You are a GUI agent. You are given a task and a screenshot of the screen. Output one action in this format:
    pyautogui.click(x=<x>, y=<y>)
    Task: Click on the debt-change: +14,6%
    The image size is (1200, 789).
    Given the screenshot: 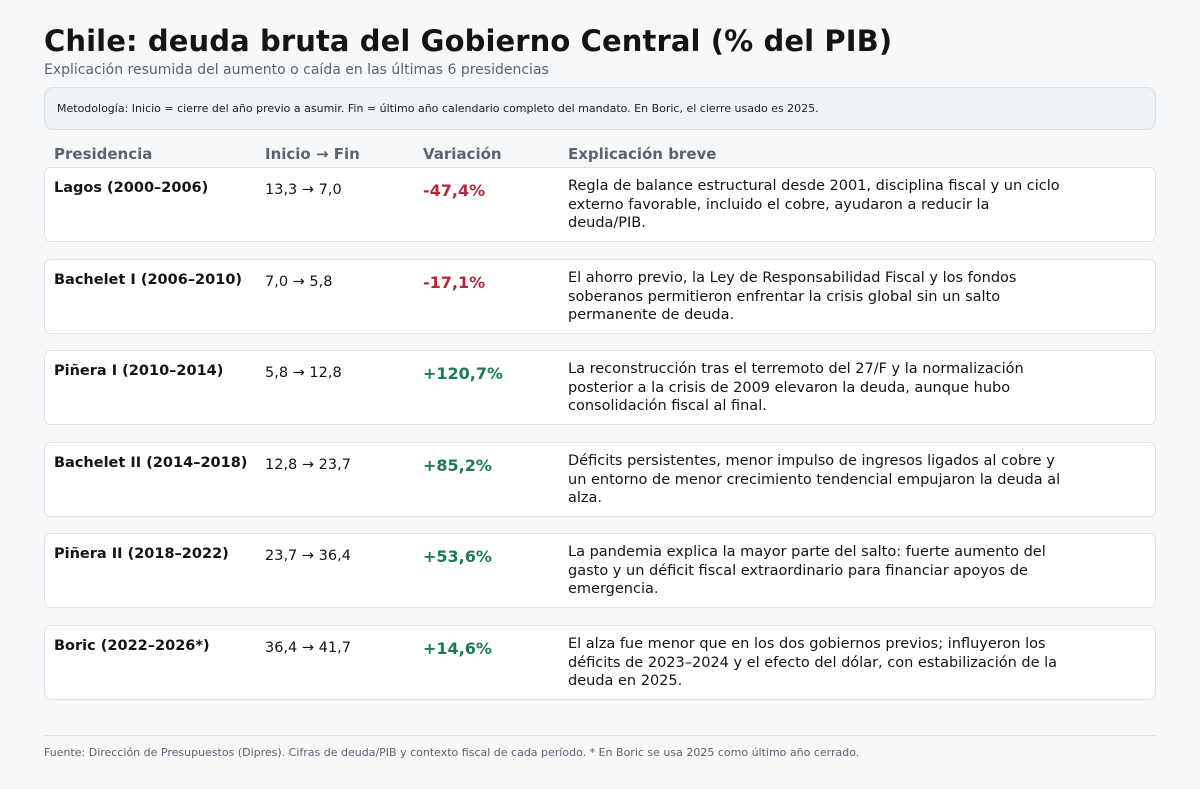 What is the action you would take?
    pyautogui.click(x=457, y=648)
    